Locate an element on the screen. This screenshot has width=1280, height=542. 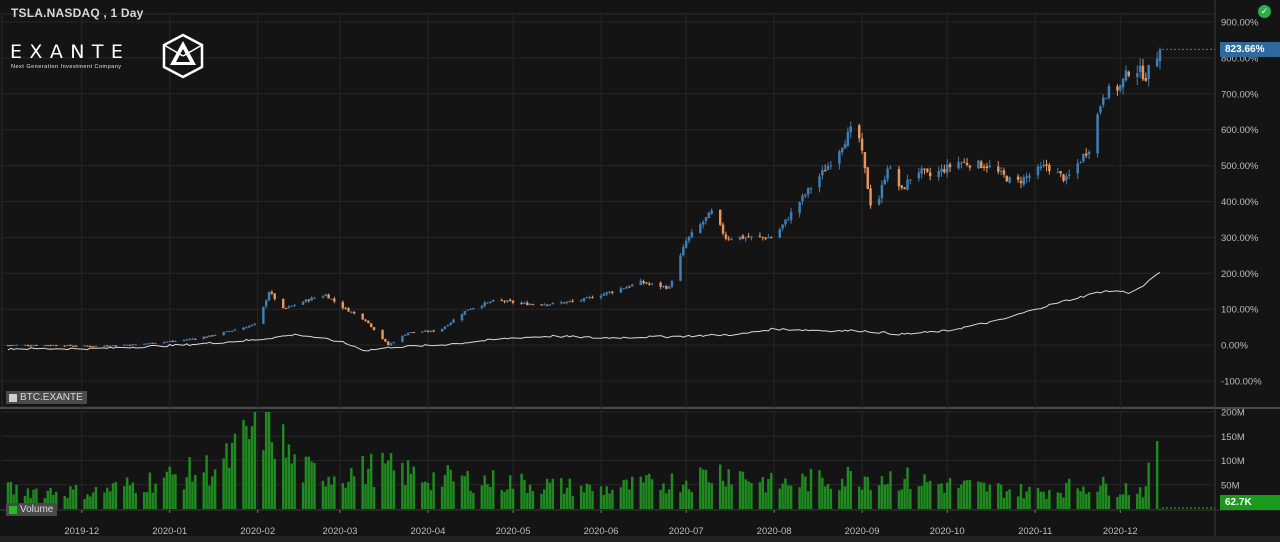
volume-tick-label: 200M is located at coordinates (1233, 413).